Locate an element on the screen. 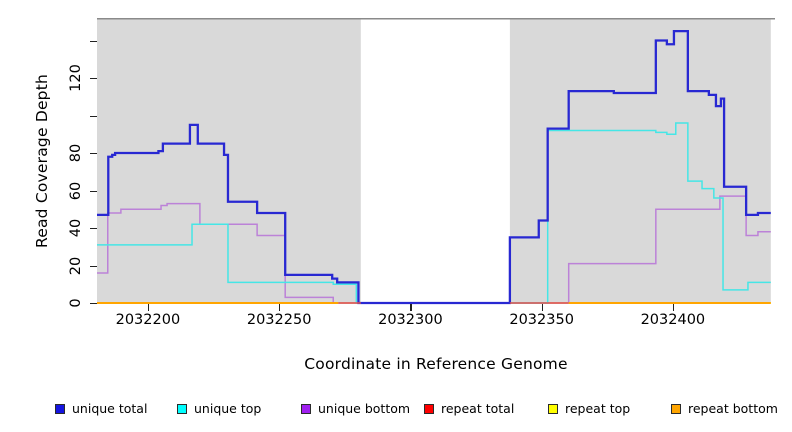 The height and width of the screenshot is (432, 792). y-tick-label: 0 is located at coordinates (76, 303).